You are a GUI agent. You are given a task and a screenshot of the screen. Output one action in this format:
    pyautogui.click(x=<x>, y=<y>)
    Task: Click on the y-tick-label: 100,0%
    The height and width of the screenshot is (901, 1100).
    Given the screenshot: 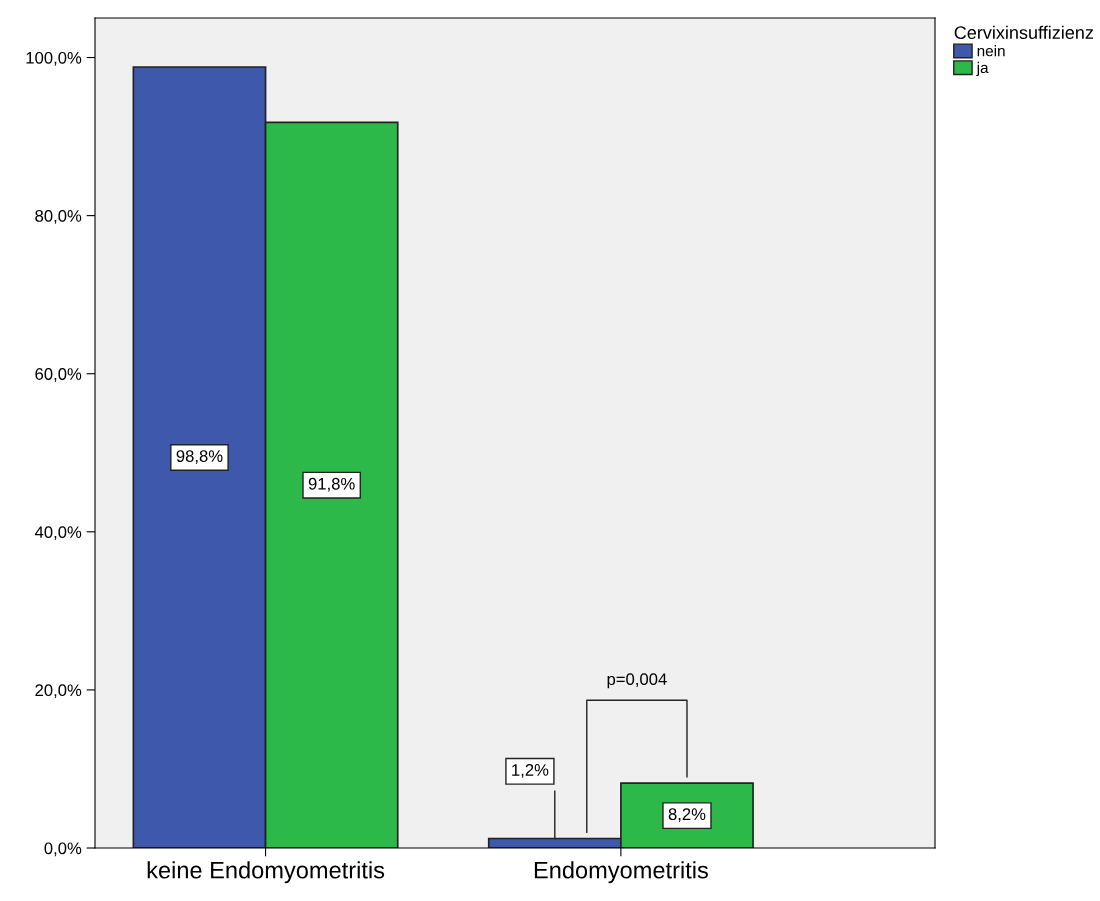 What is the action you would take?
    pyautogui.click(x=54, y=58)
    